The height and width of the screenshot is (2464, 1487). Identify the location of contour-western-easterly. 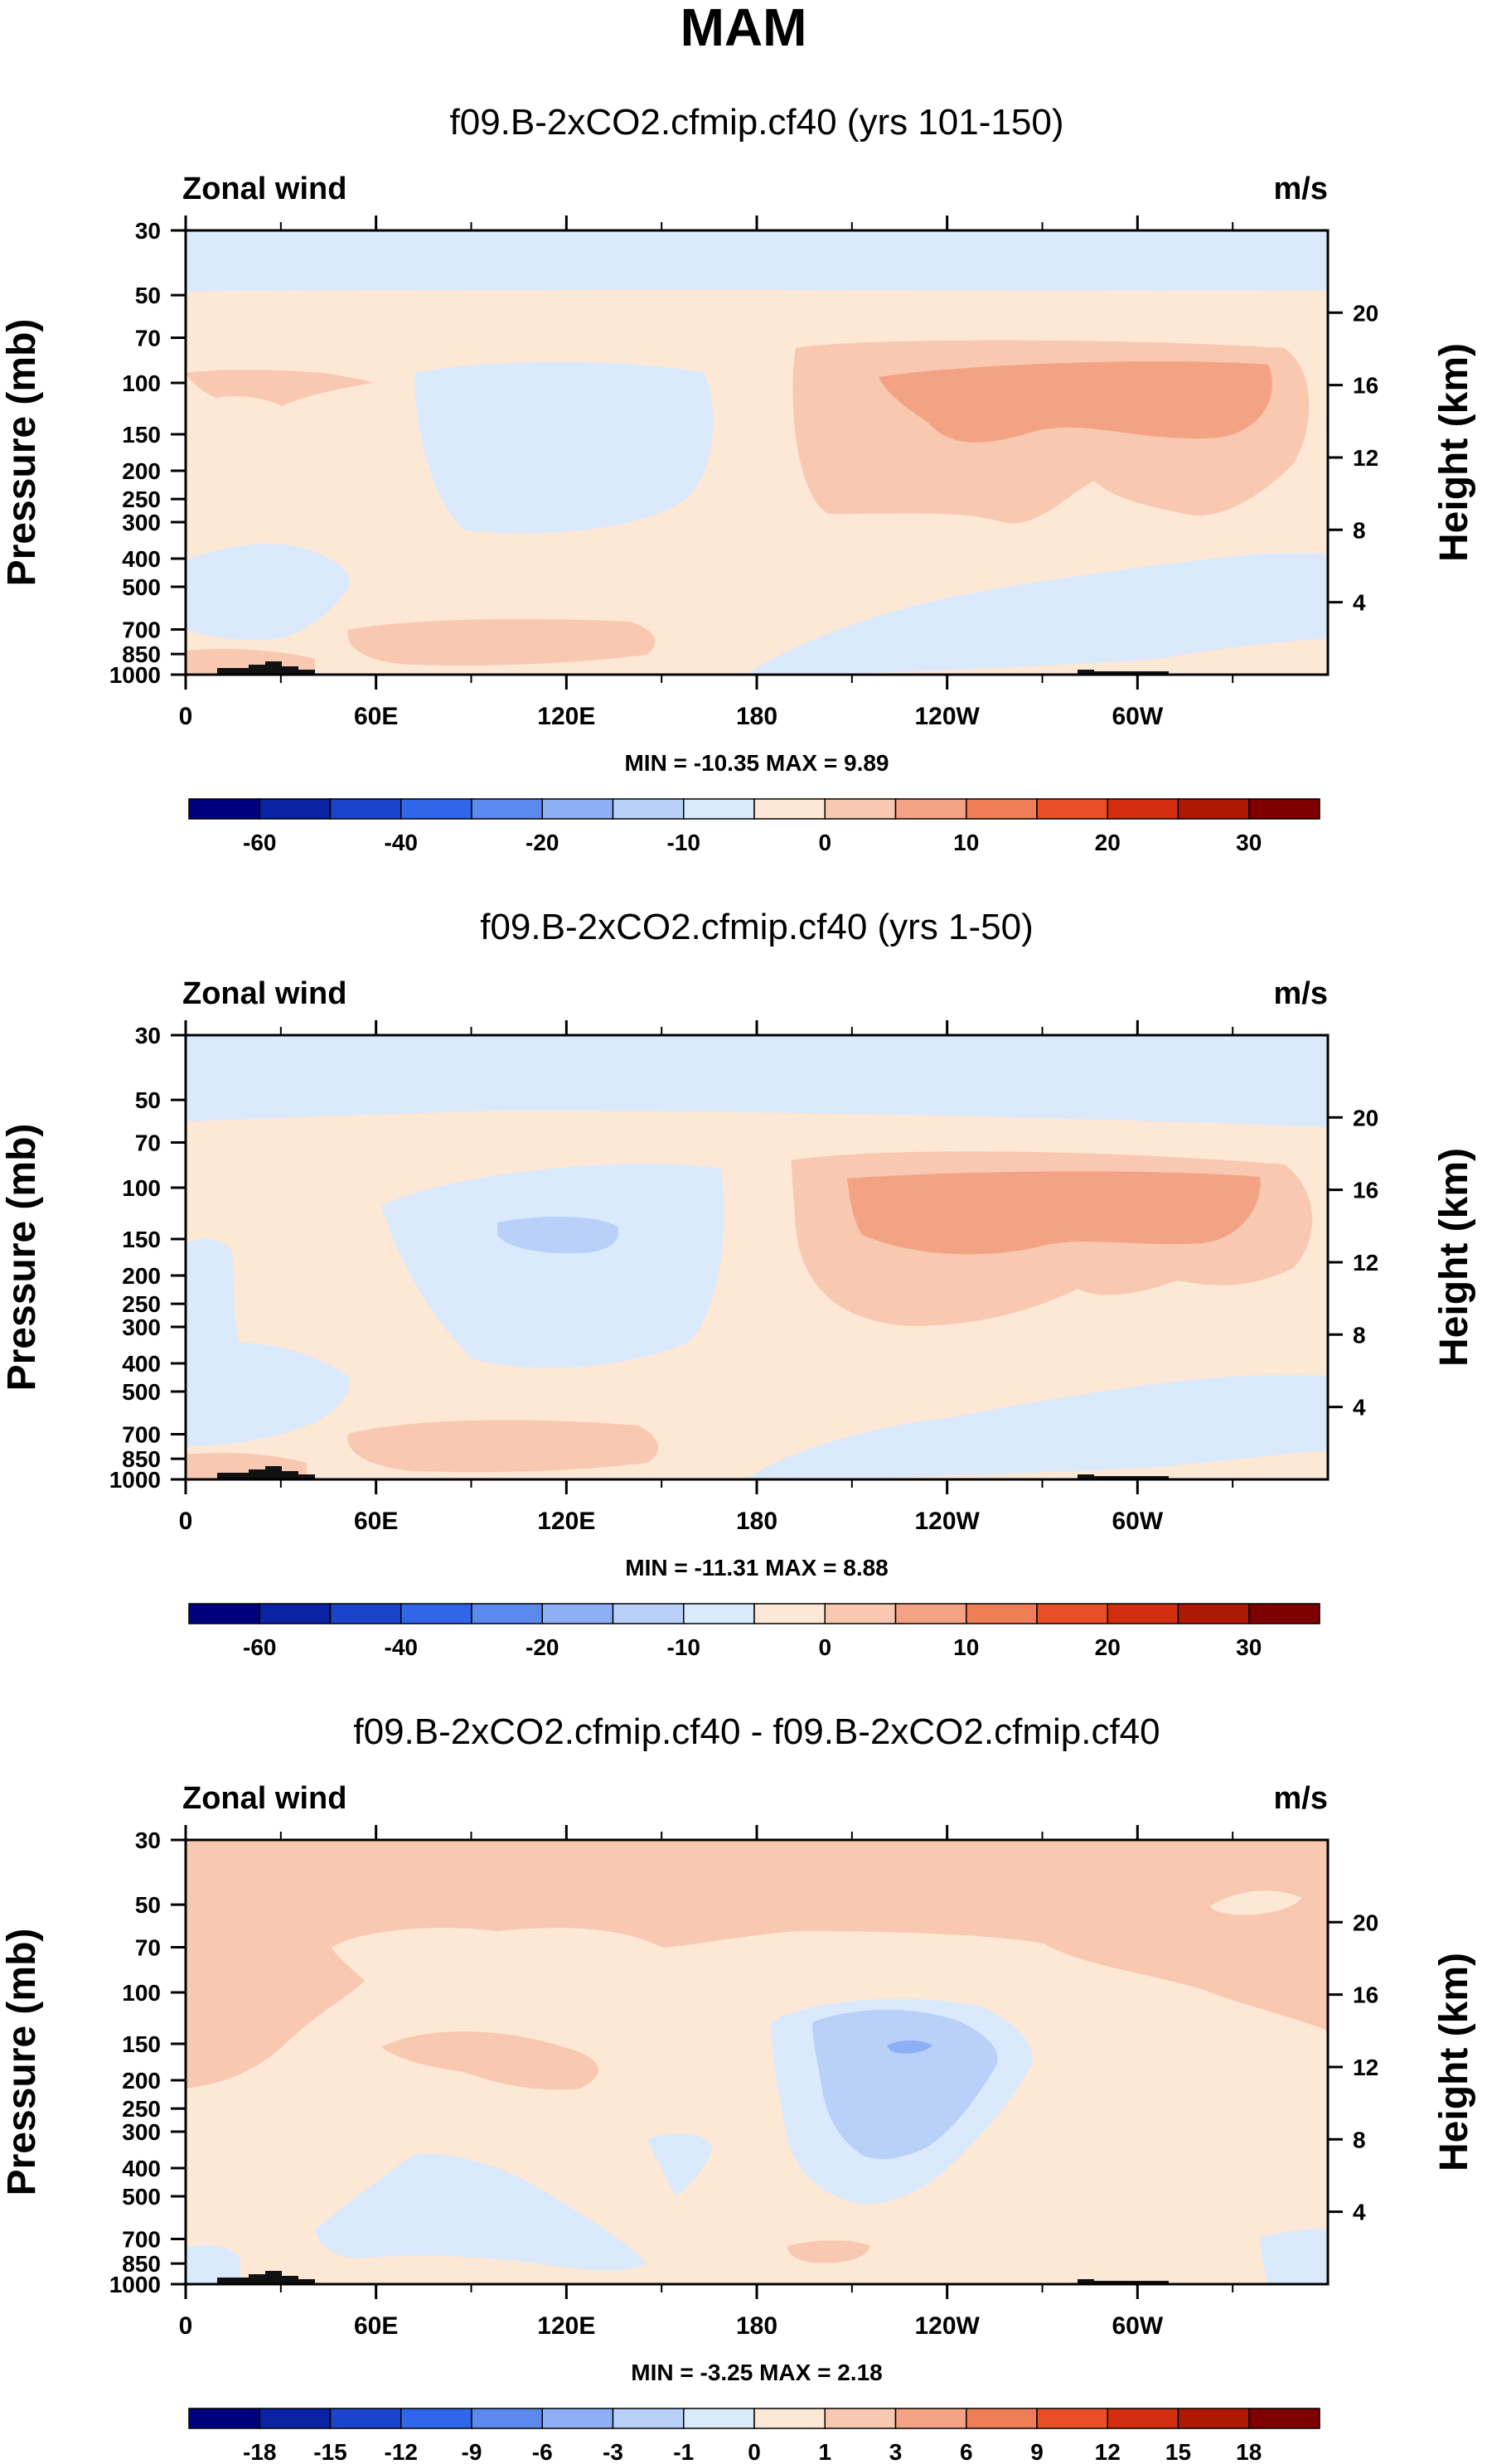
(553, 1266).